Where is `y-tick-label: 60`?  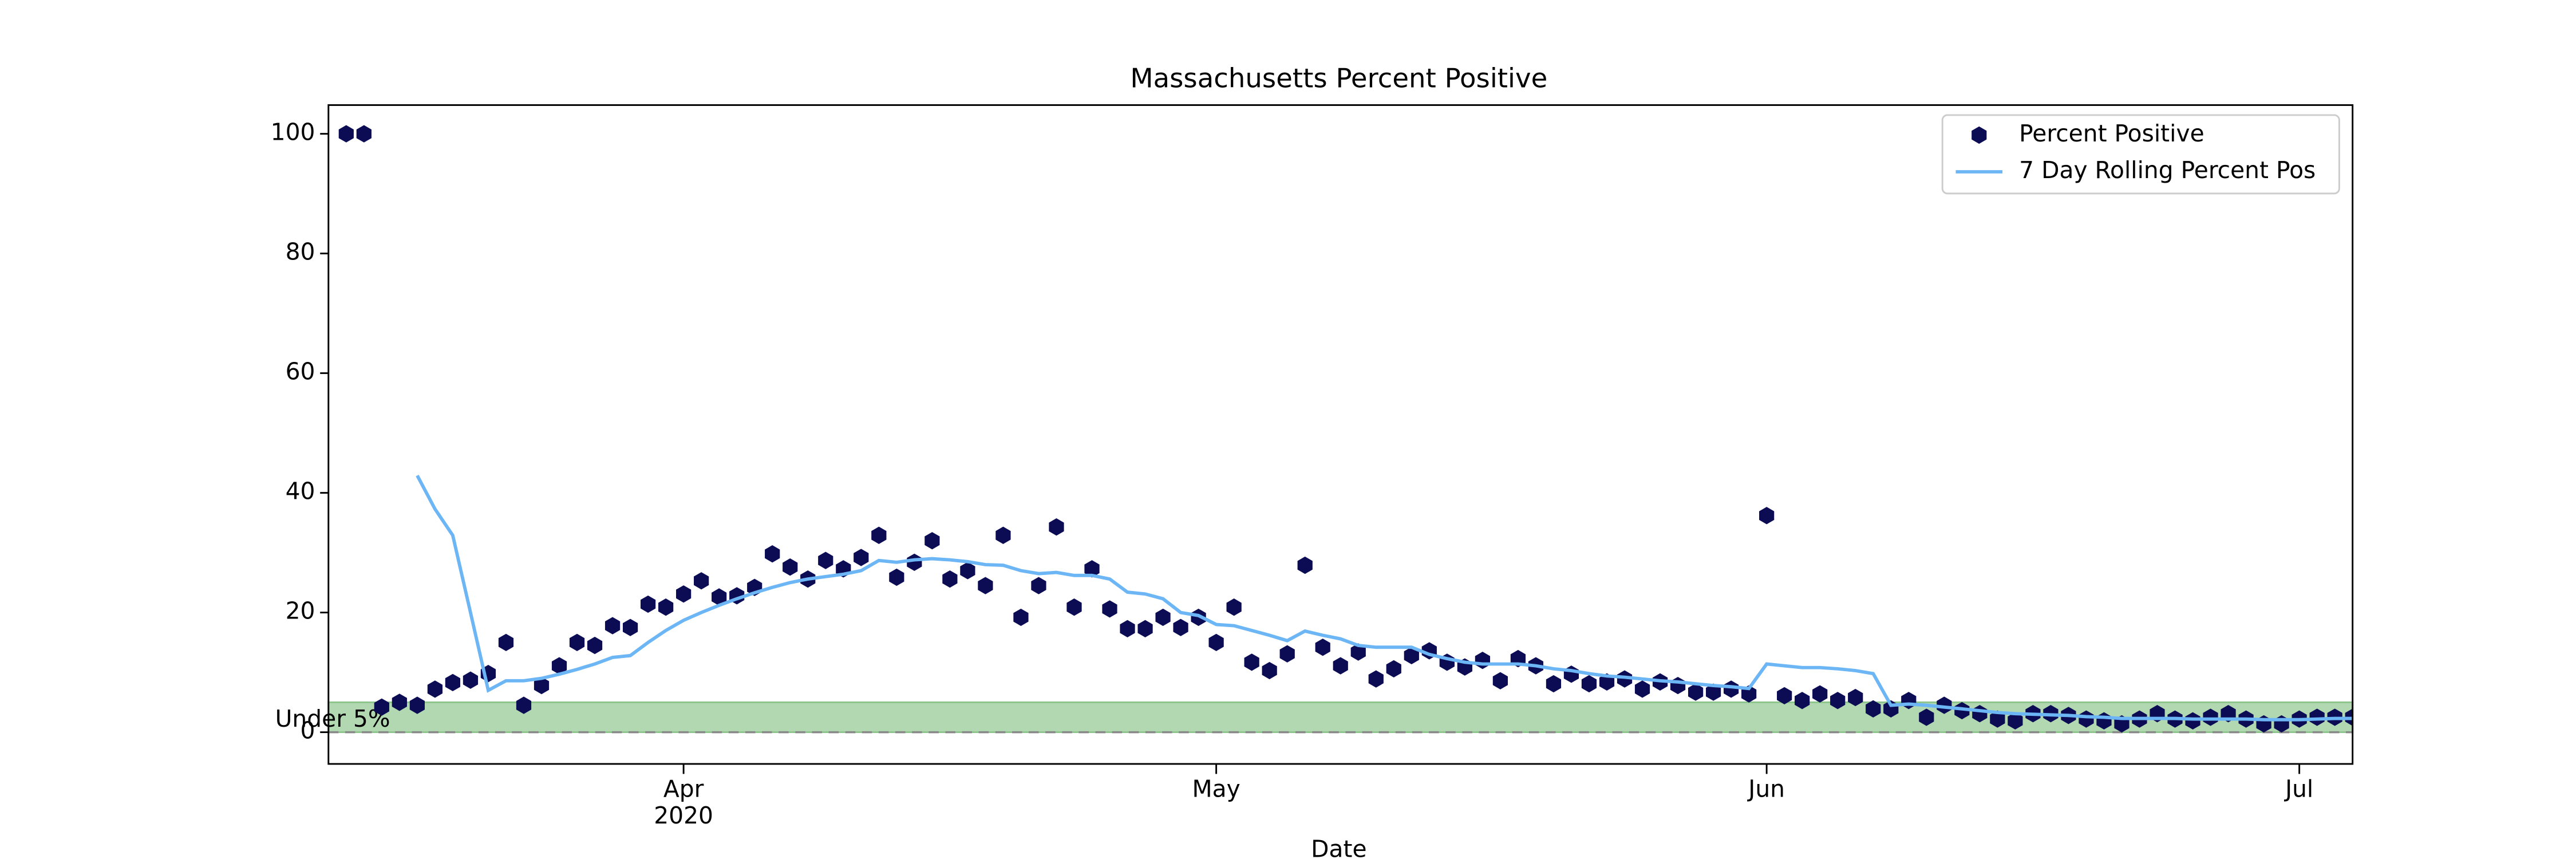 y-tick-label: 60 is located at coordinates (301, 371).